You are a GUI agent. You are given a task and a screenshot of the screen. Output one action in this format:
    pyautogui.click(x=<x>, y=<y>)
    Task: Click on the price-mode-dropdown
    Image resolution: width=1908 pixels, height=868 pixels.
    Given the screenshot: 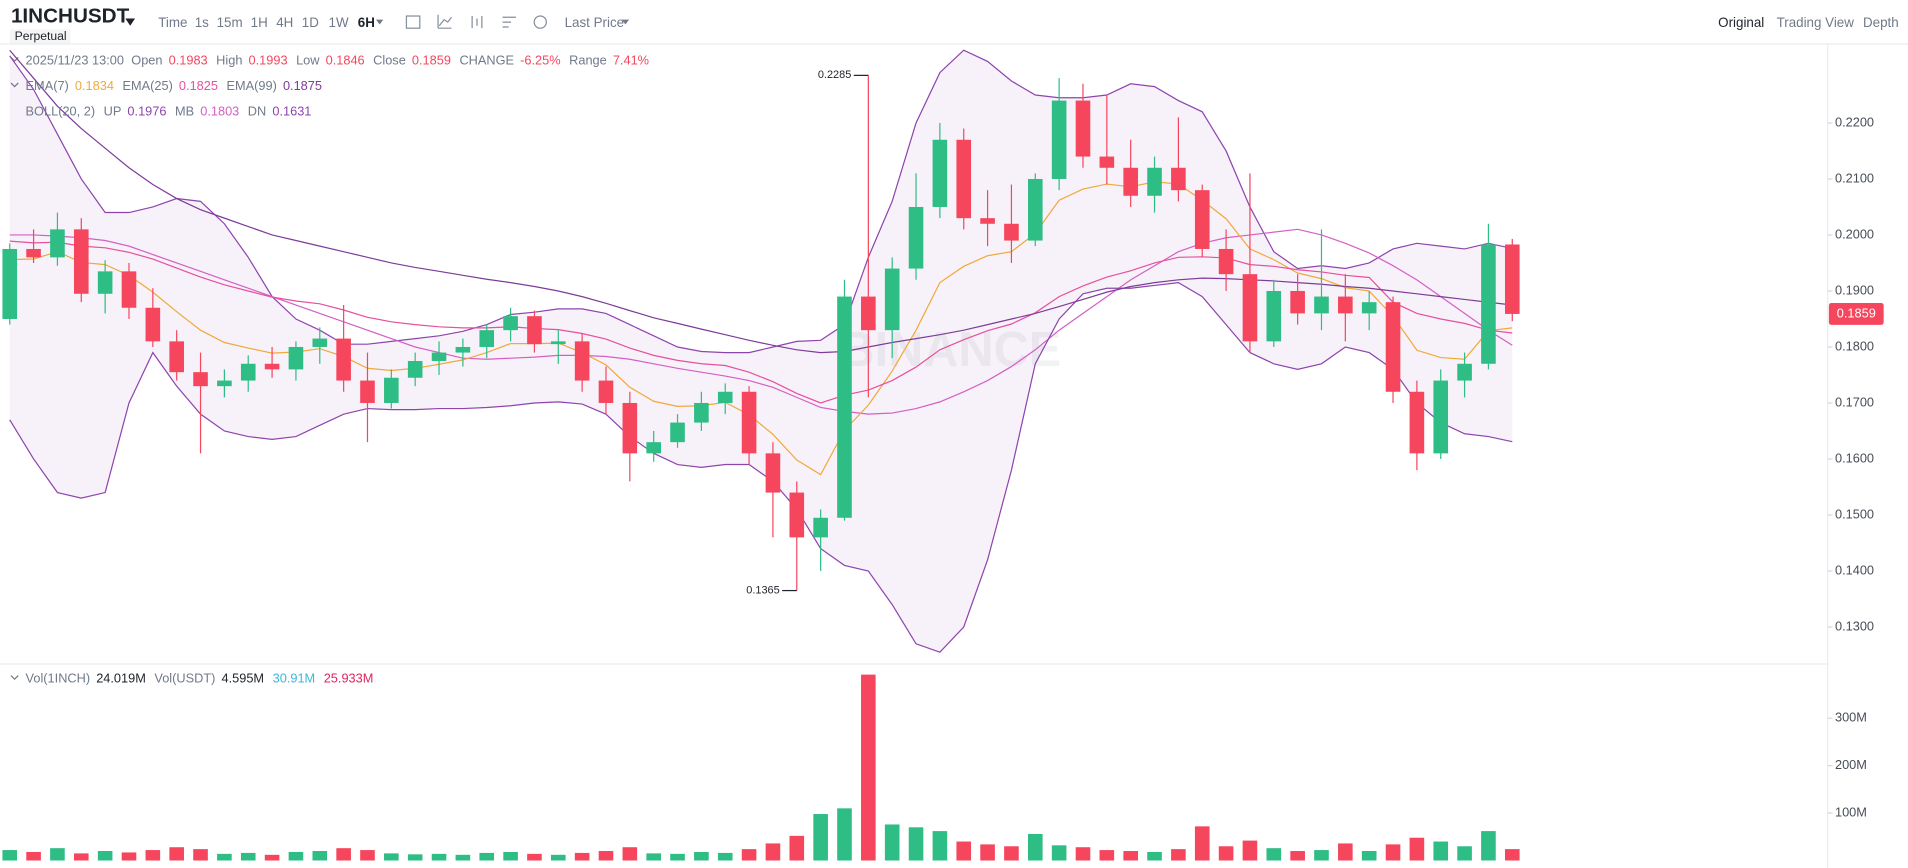 What is the action you would take?
    pyautogui.click(x=625, y=22)
    